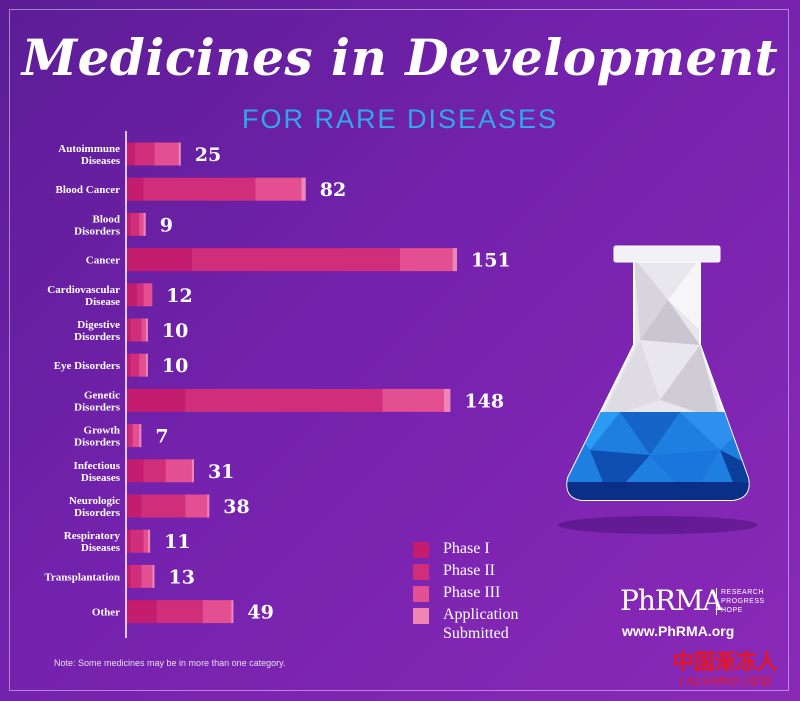 The height and width of the screenshot is (701, 800). Describe the element at coordinates (660, 339) in the screenshot. I see `flask-facets` at that location.